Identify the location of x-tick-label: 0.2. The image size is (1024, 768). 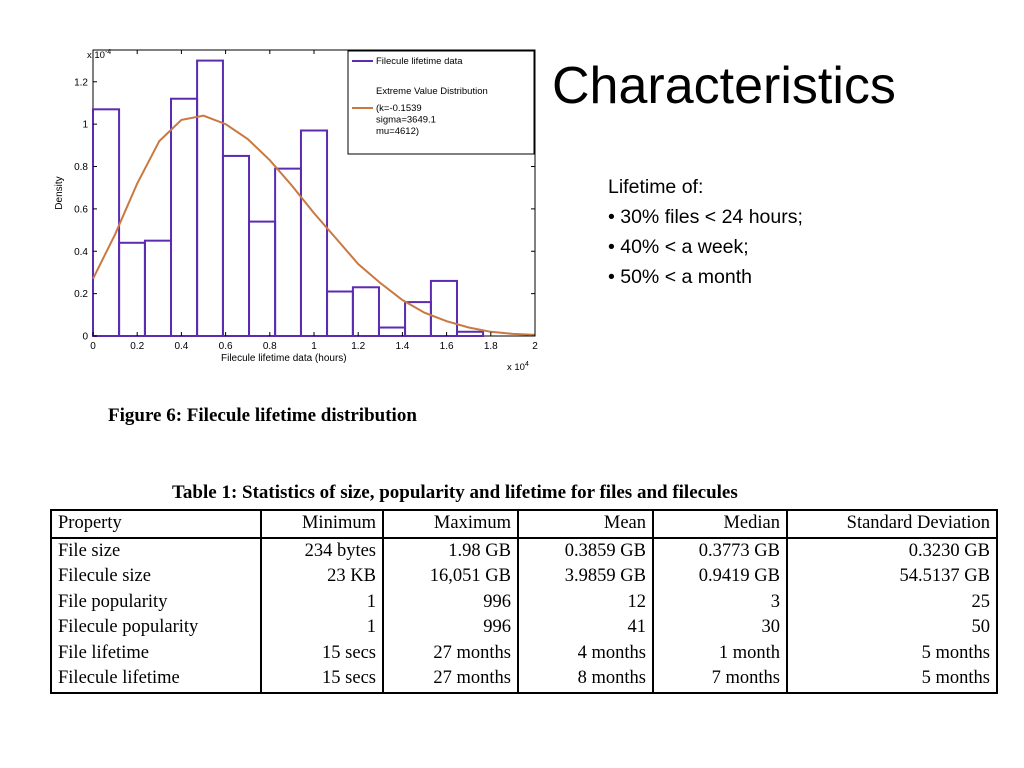
(137, 346).